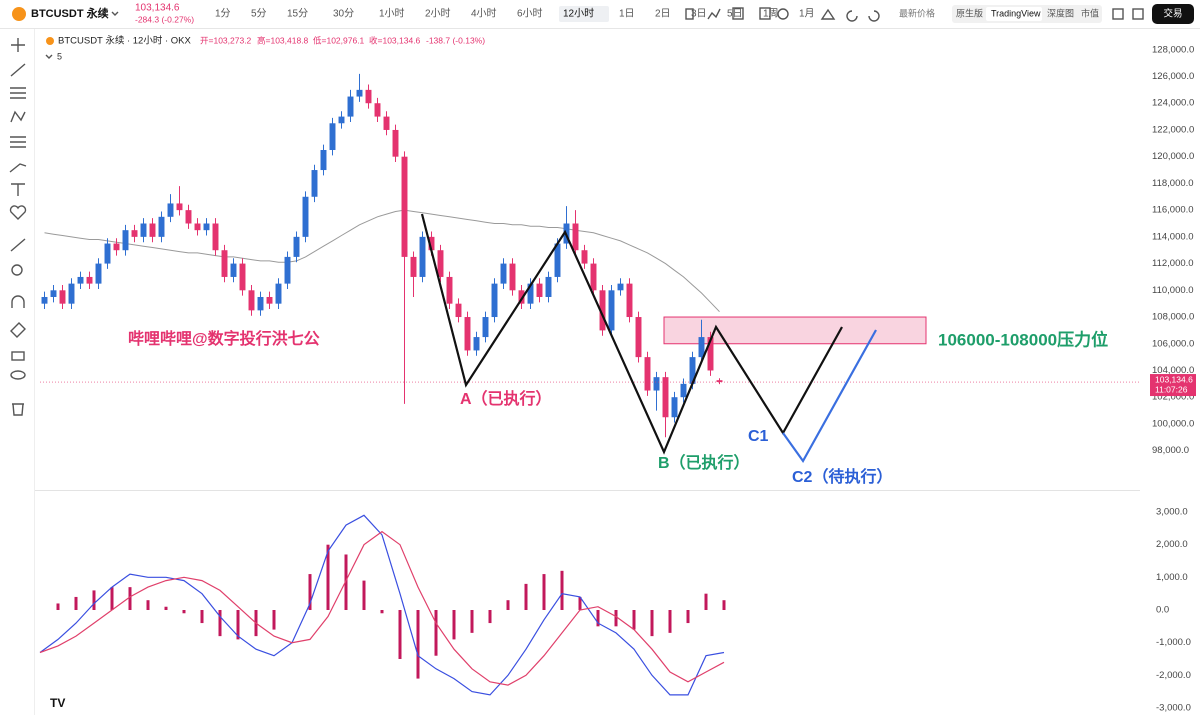 This screenshot has width=1200, height=715. What do you see at coordinates (18, 409) in the screenshot?
I see `delete-tool` at bounding box center [18, 409].